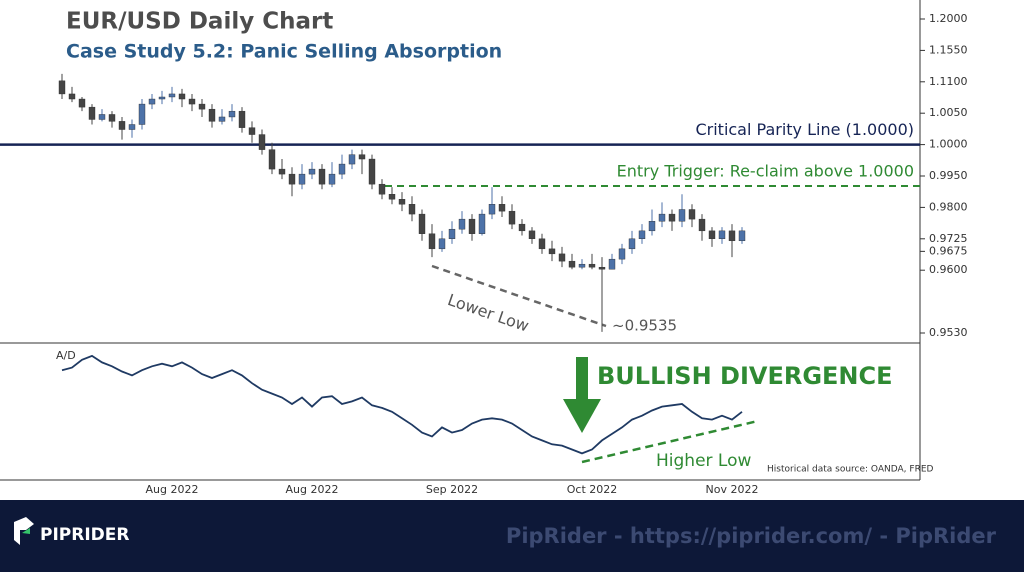 The width and height of the screenshot is (1024, 572). What do you see at coordinates (948, 144) in the screenshot?
I see `y-tick-label: 1.0000` at bounding box center [948, 144].